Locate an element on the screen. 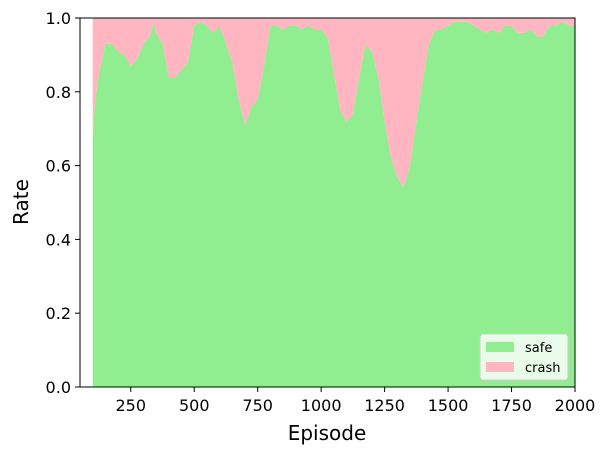 The image size is (610, 454). x-tick-label: 500 is located at coordinates (194, 405).